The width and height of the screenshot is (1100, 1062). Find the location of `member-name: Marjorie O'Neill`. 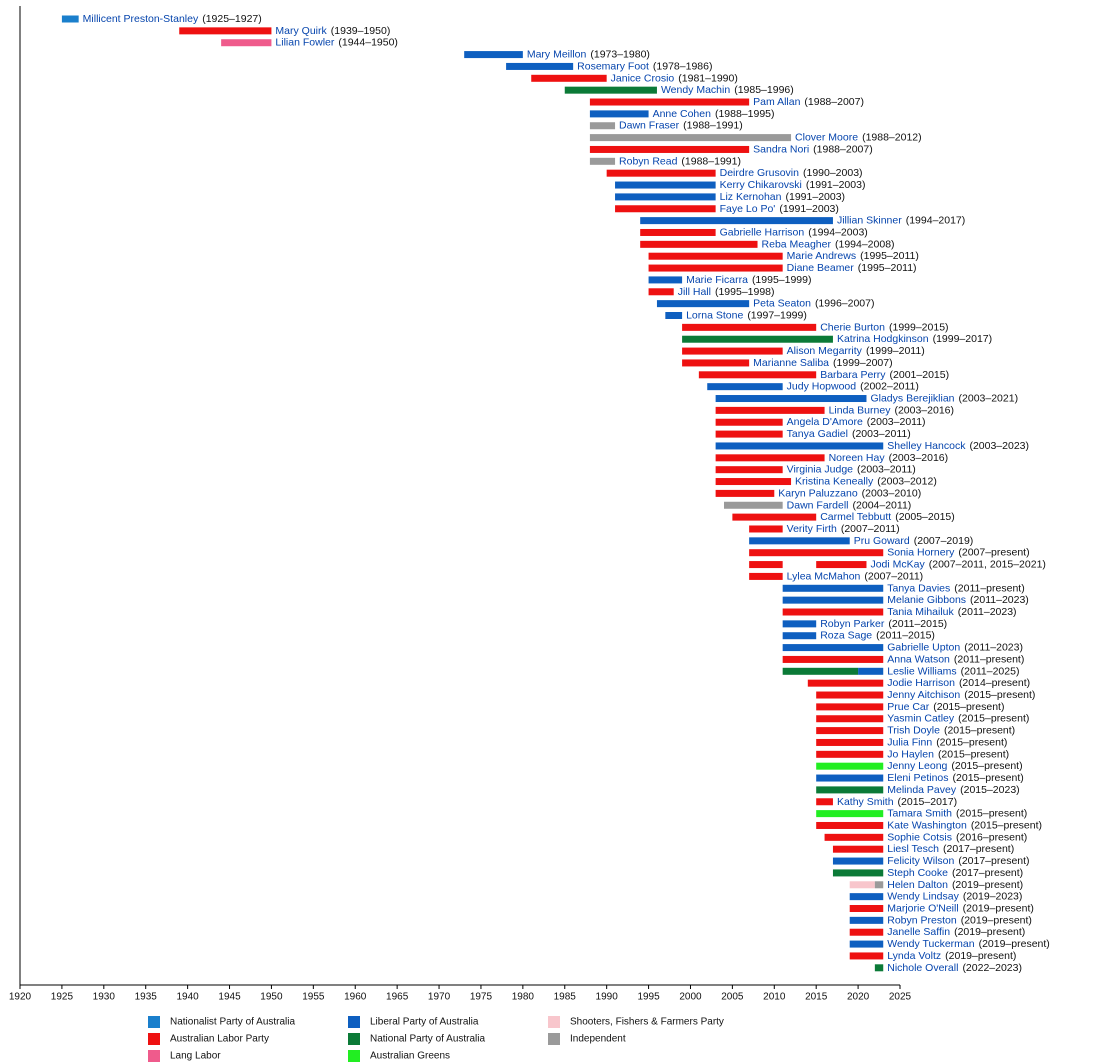

member-name: Marjorie O'Neill is located at coordinates (922, 908).